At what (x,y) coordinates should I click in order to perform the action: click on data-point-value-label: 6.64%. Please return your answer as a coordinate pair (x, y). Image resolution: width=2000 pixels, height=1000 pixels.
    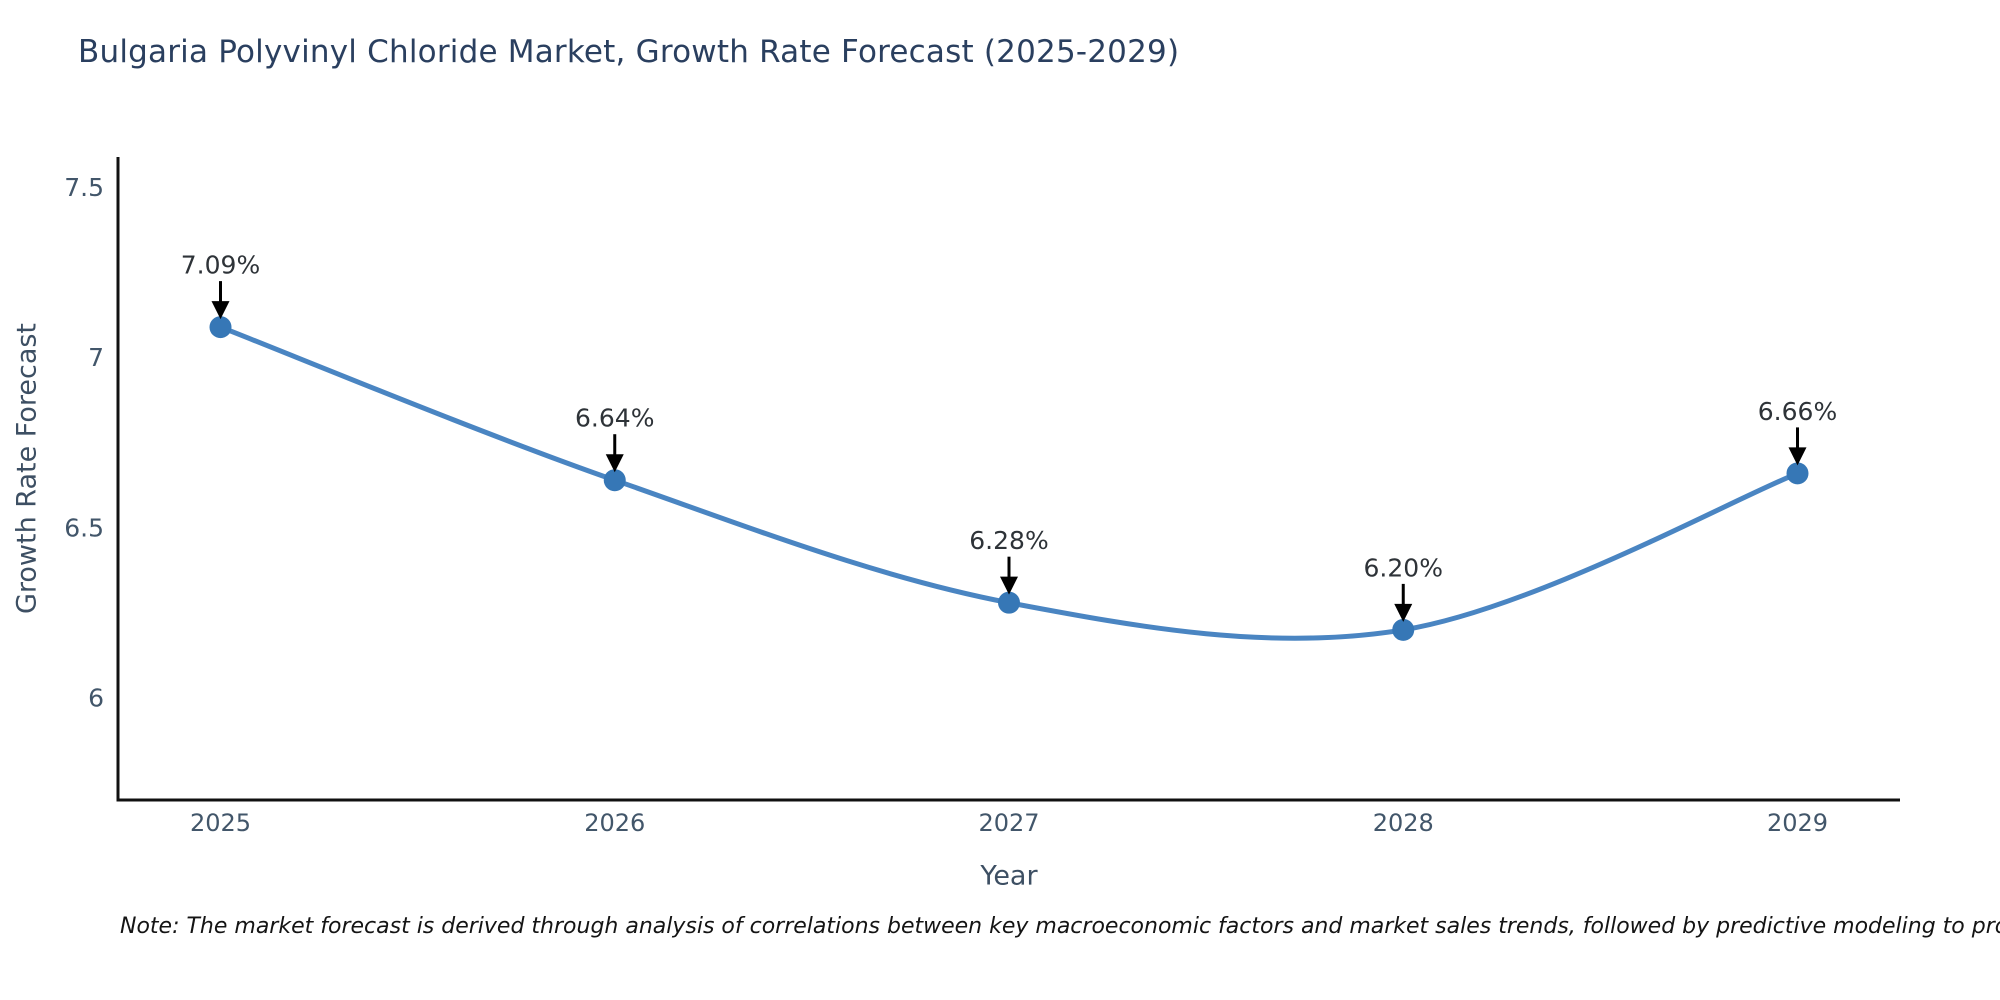
    Looking at the image, I should click on (614, 418).